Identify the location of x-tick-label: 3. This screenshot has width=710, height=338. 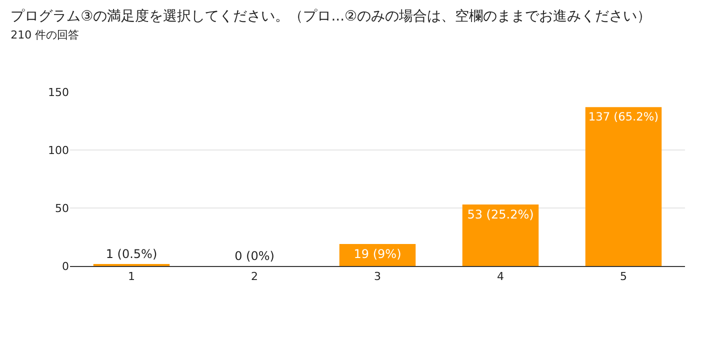
(377, 277).